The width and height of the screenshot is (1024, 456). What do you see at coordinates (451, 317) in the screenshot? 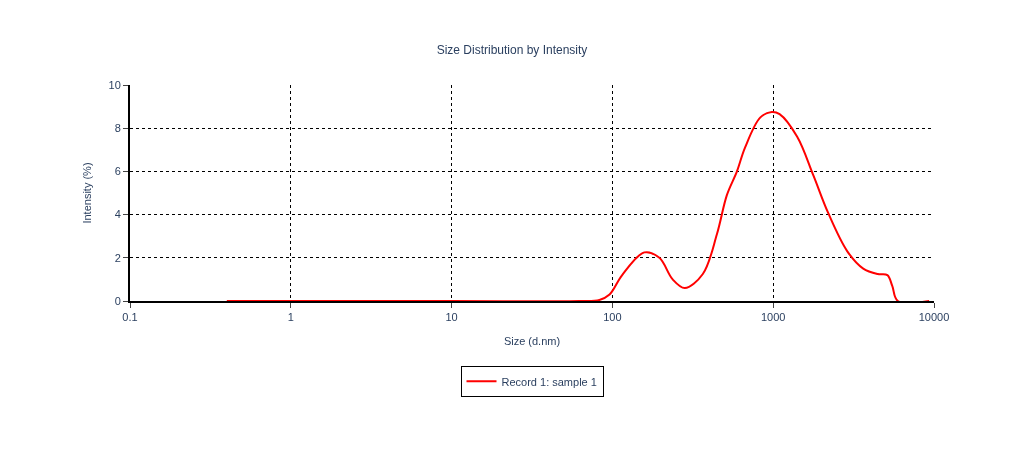
I see `x-tick-label: 10` at bounding box center [451, 317].